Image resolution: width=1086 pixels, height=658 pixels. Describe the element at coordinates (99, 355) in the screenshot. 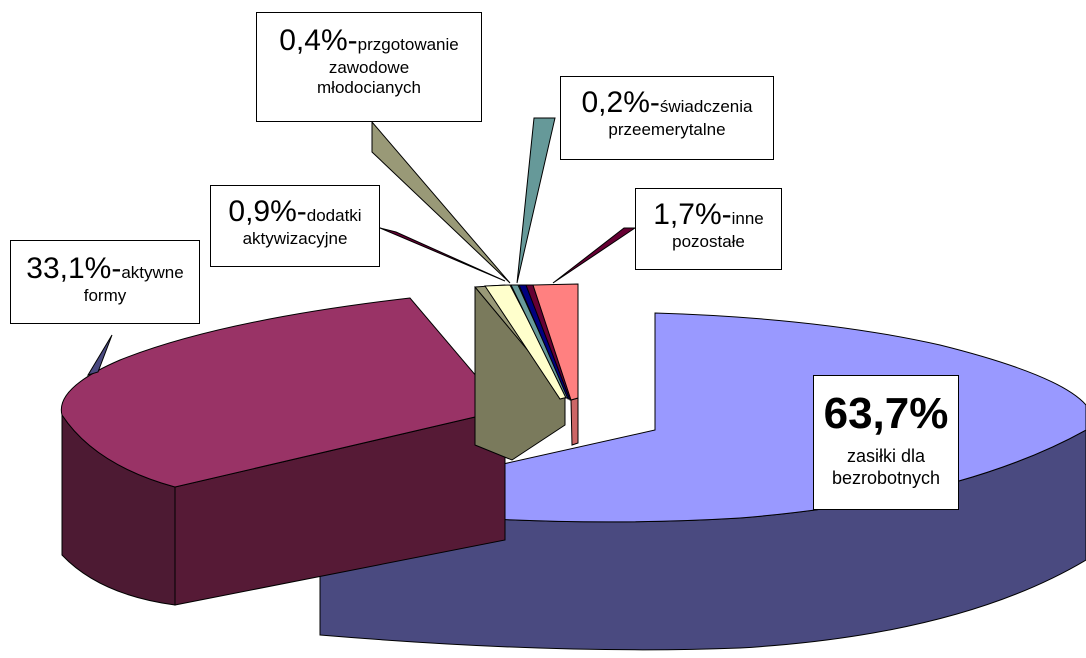

I see `leader-aktywne` at that location.